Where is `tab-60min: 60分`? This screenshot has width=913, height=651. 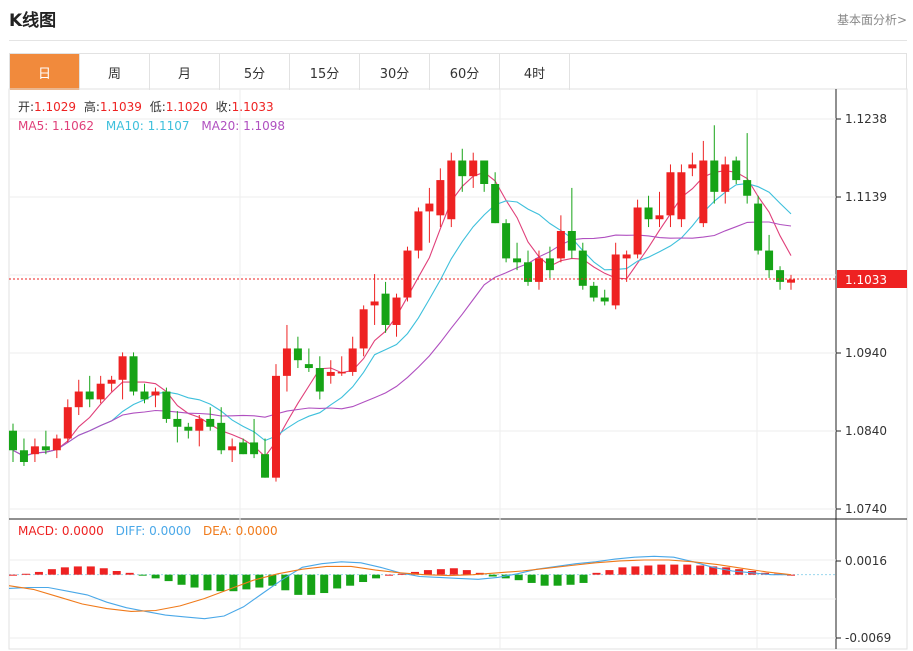
tab-60min: 60分 is located at coordinates (465, 72).